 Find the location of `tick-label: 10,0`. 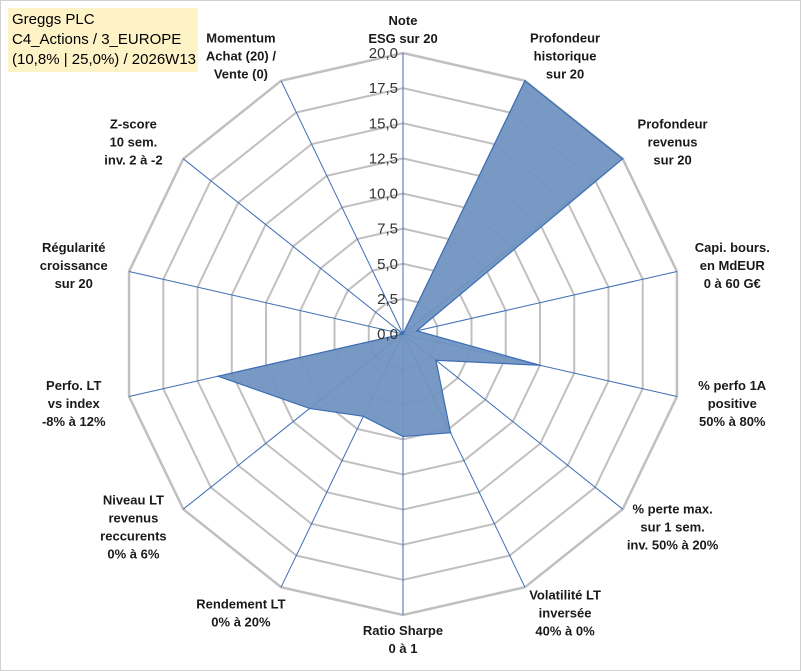

tick-label: 10,0 is located at coordinates (383, 194).